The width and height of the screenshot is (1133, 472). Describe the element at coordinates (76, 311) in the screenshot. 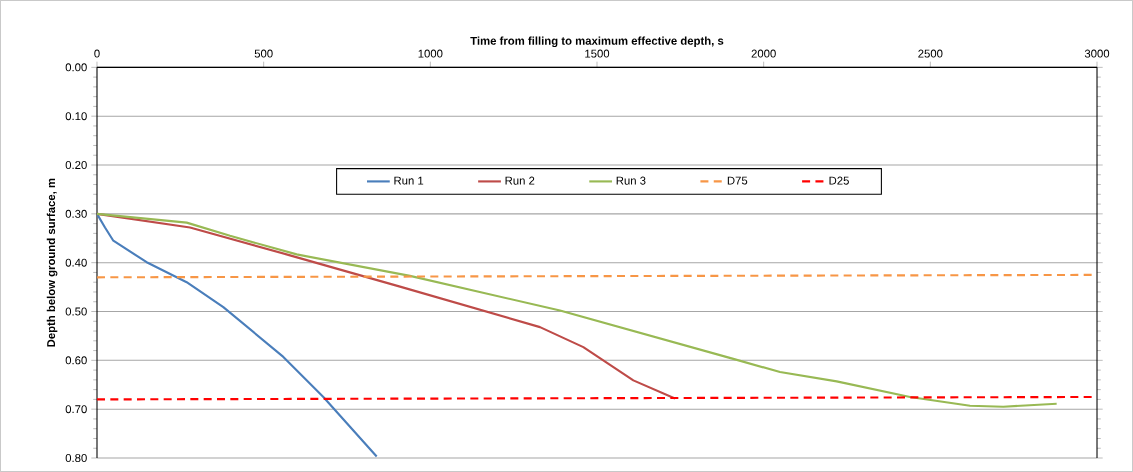

I see `y-tick-label: 0.50` at that location.